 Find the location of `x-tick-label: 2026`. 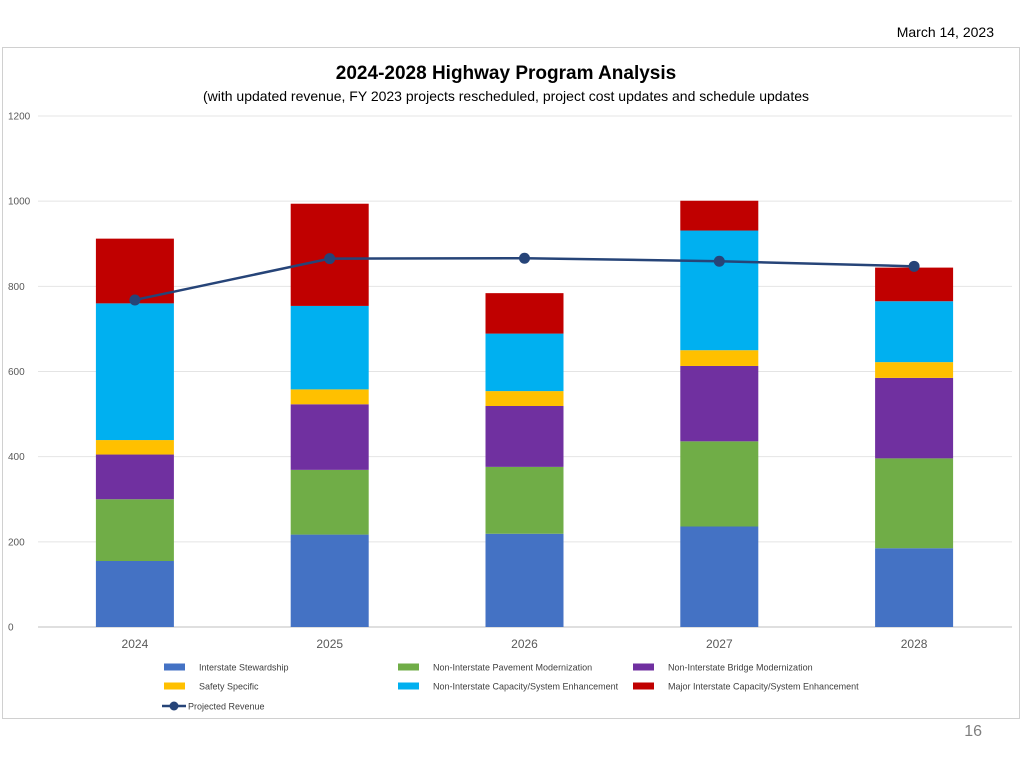

x-tick-label: 2026 is located at coordinates (524, 644).